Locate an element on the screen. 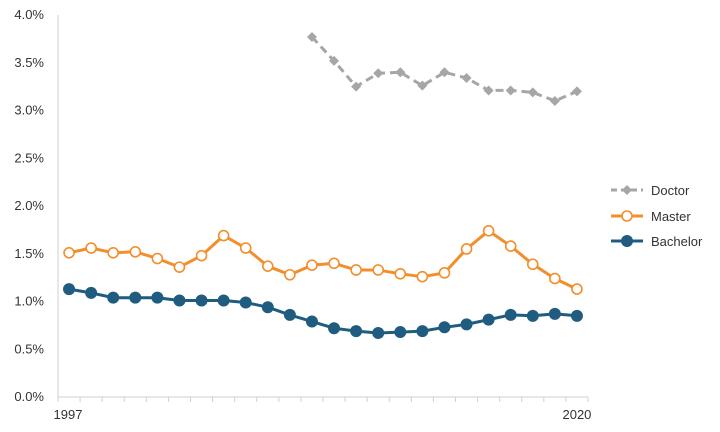 The image size is (720, 432). legend: Doctor Master Bachelor is located at coordinates (657, 216).